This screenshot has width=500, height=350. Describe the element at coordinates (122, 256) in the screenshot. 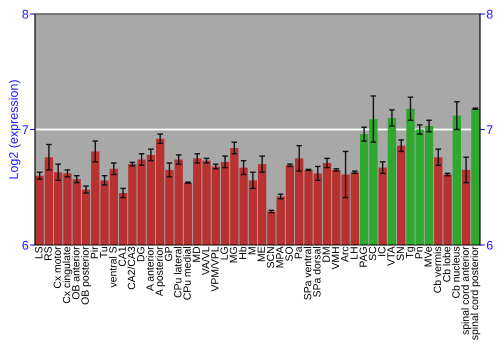

I see `x-tick-label: CA1` at that location.